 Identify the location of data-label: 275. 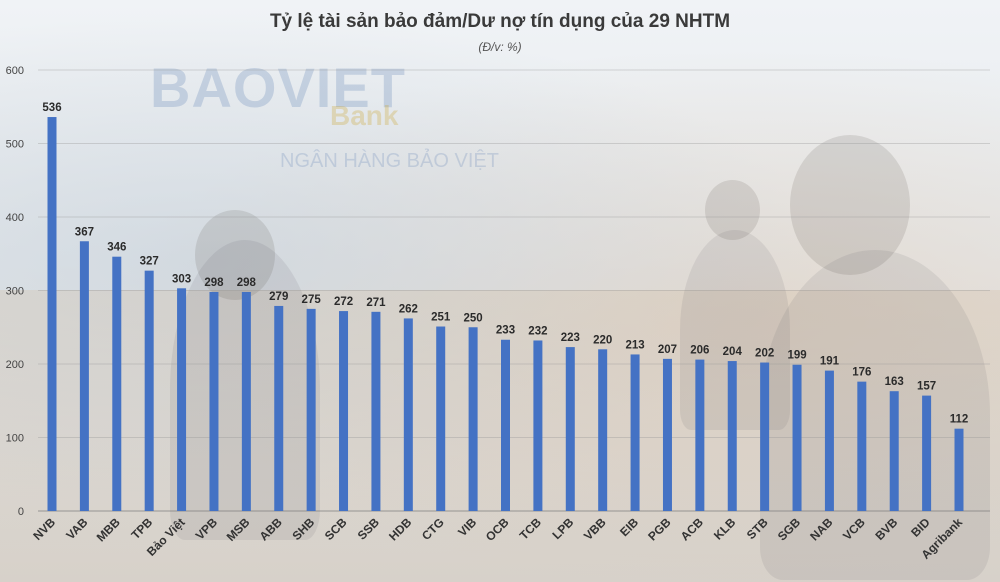
(312, 300).